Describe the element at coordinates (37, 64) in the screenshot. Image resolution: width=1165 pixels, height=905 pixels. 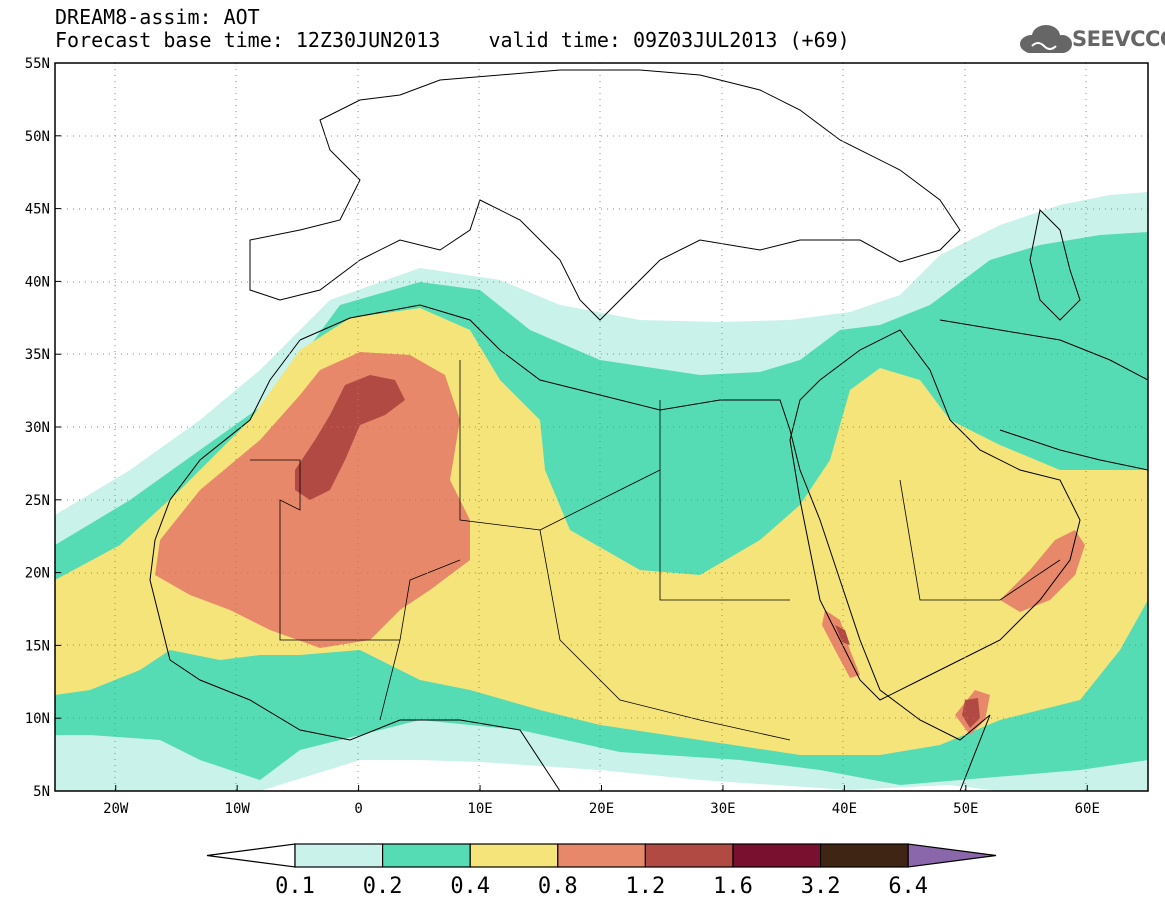
I see `latitude-label: 55N` at that location.